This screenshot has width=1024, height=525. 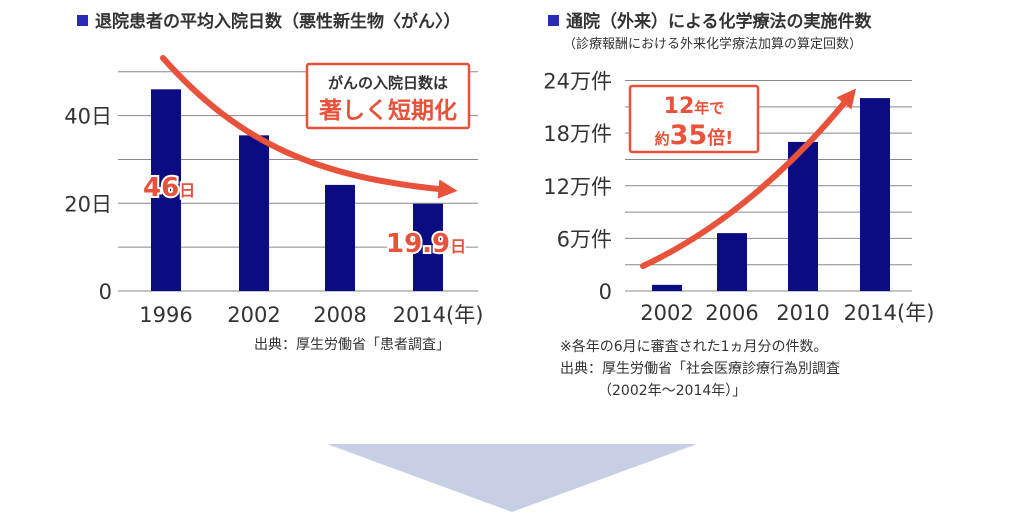 I want to click on right-chart-source-line2: （2002年〜2014年）」, so click(x=672, y=391).